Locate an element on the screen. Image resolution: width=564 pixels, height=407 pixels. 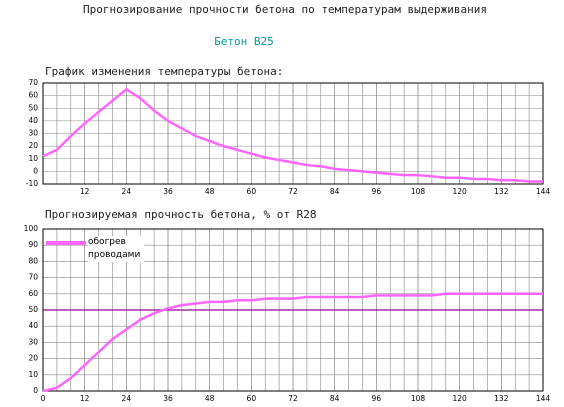
x-tick-label: 0 is located at coordinates (43, 398).